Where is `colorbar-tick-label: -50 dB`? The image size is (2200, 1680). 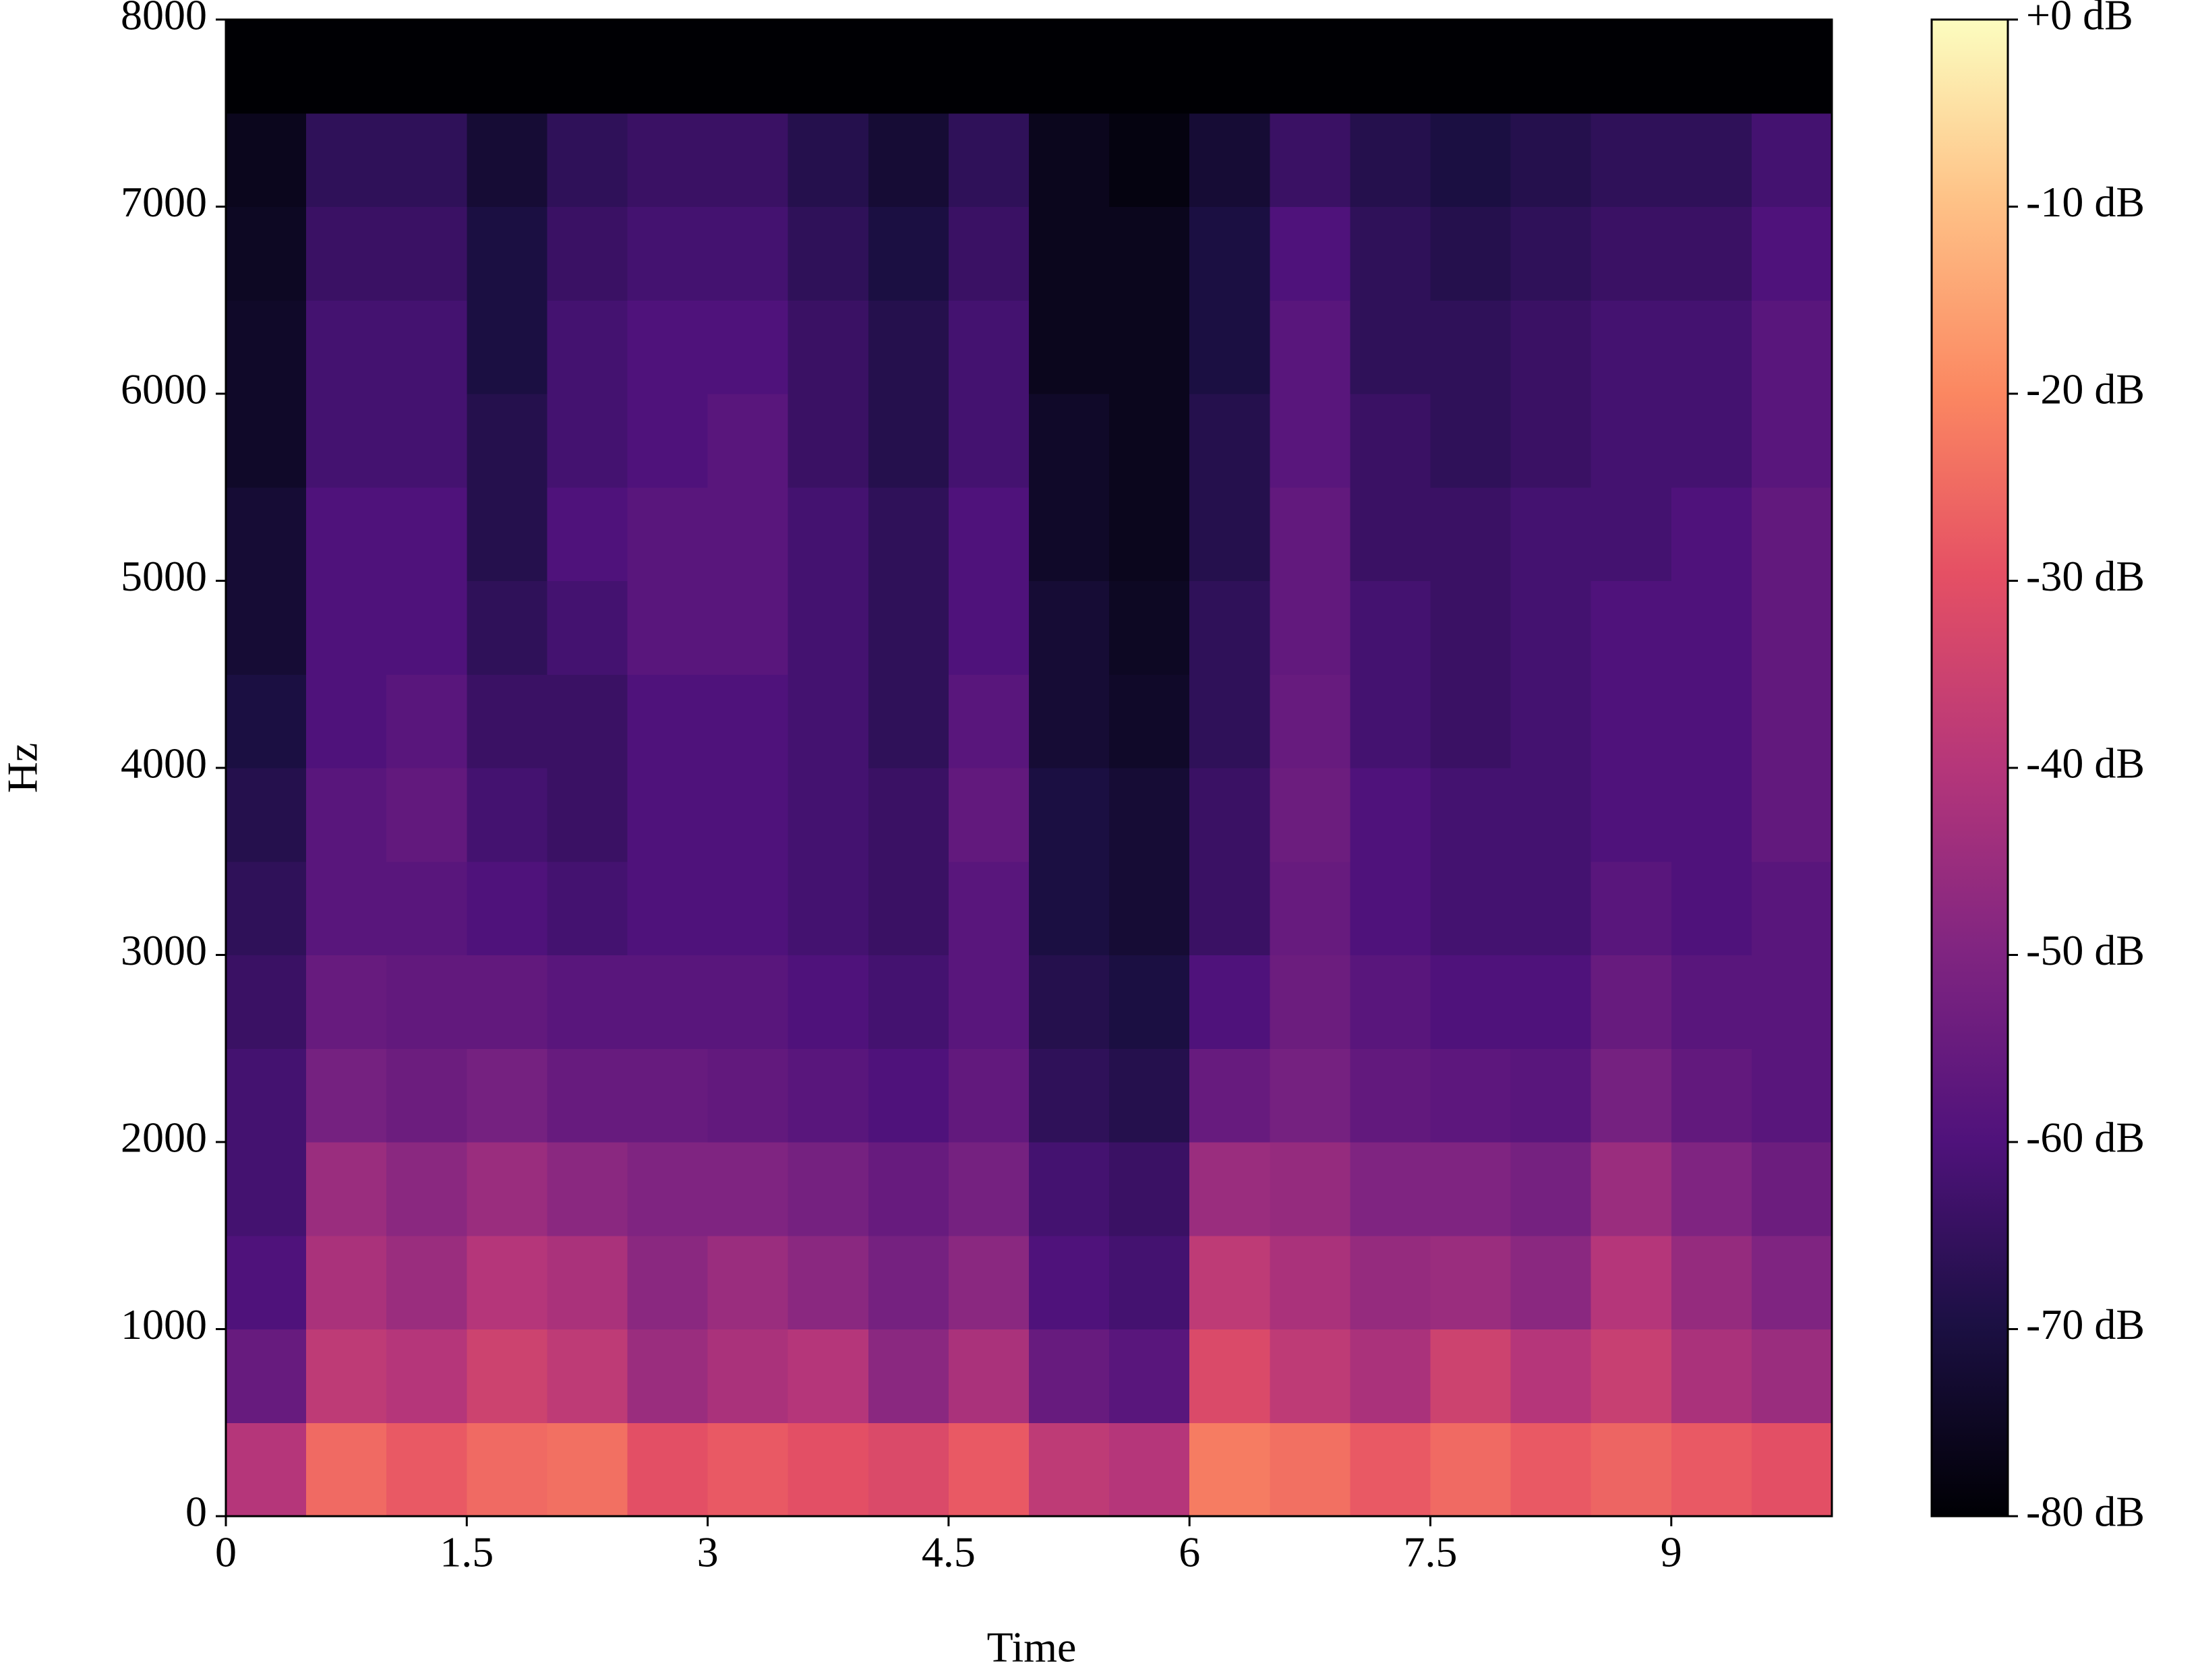 colorbar-tick-label: -50 dB is located at coordinates (2085, 950).